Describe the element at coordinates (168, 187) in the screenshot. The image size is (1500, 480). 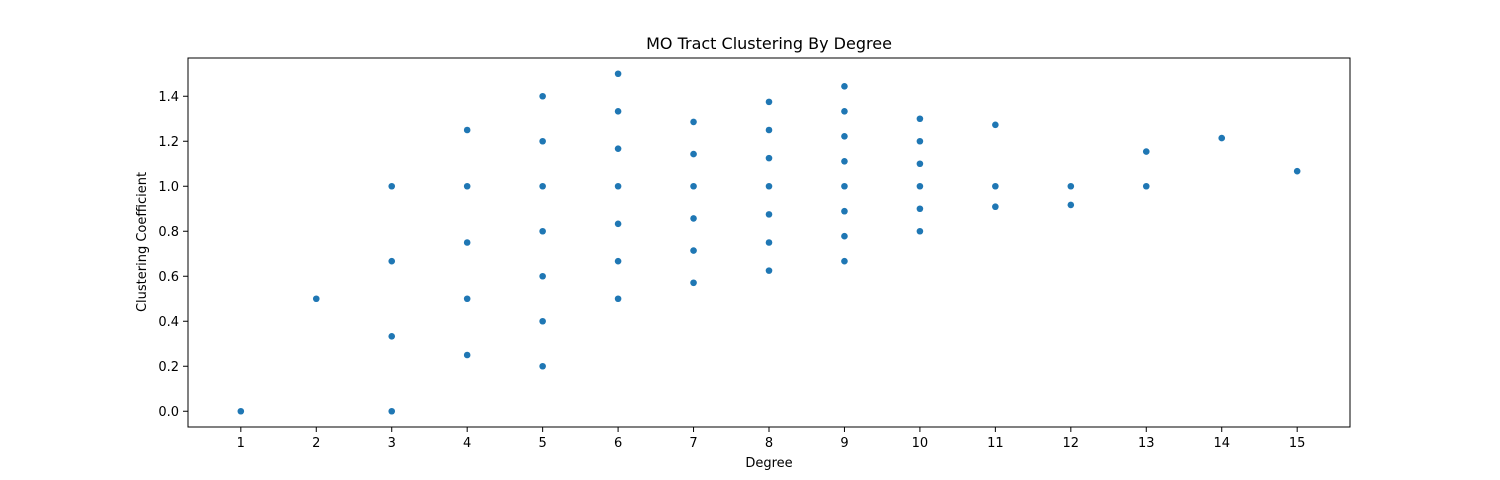
I see `y-tick-label: 1.0` at that location.